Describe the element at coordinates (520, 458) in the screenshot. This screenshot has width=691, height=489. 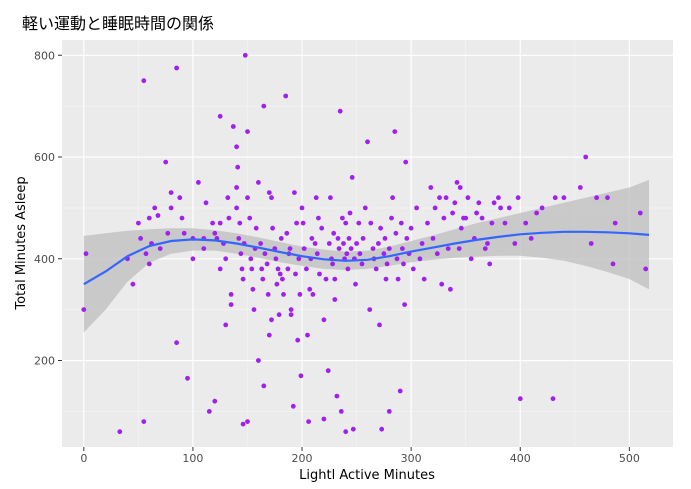
I see `x-tick-label: 400` at that location.